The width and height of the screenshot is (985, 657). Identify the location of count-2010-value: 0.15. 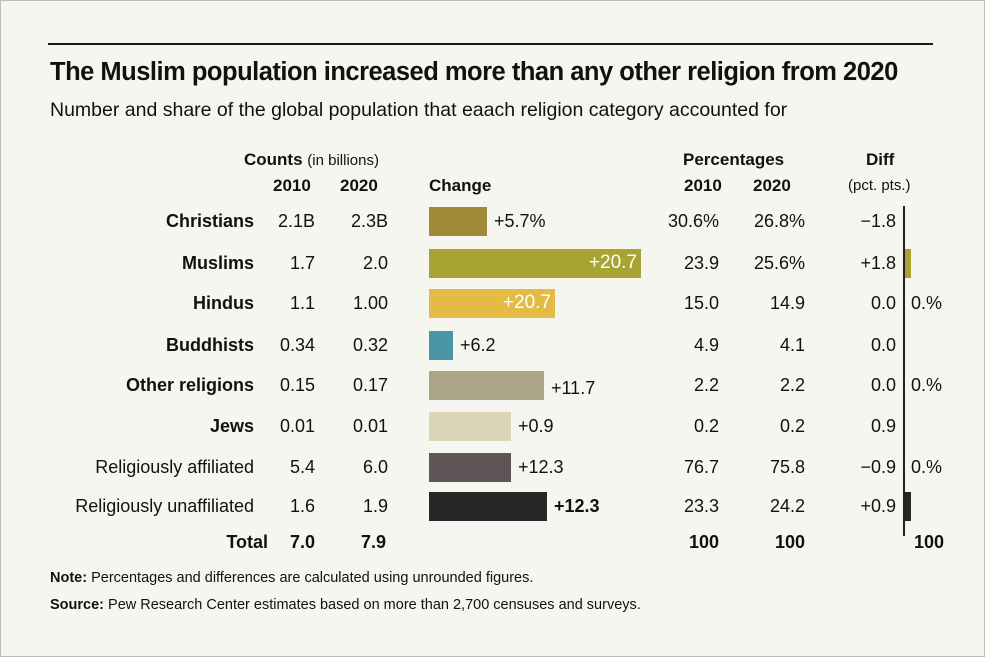
(297, 385).